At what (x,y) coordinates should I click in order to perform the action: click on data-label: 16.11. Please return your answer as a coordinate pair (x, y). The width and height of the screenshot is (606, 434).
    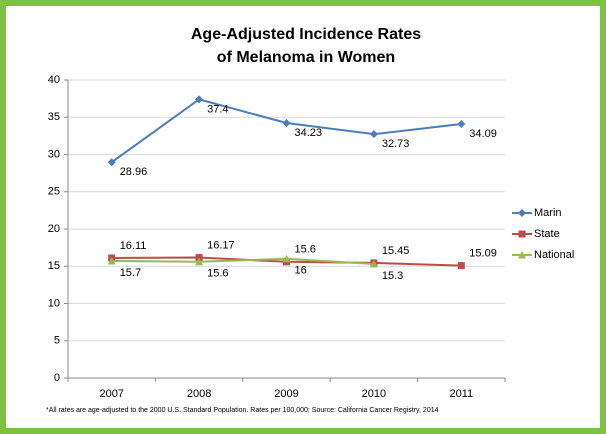
    Looking at the image, I should click on (133, 246).